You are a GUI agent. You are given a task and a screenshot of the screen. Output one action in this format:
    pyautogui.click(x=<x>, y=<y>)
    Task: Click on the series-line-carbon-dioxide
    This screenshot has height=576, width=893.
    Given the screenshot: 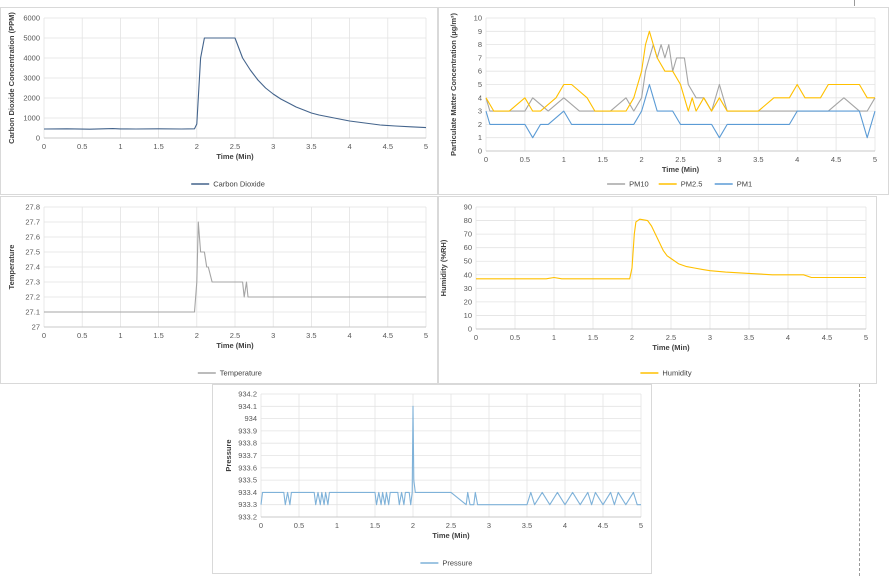 What is the action you would take?
    pyautogui.click(x=235, y=83)
    